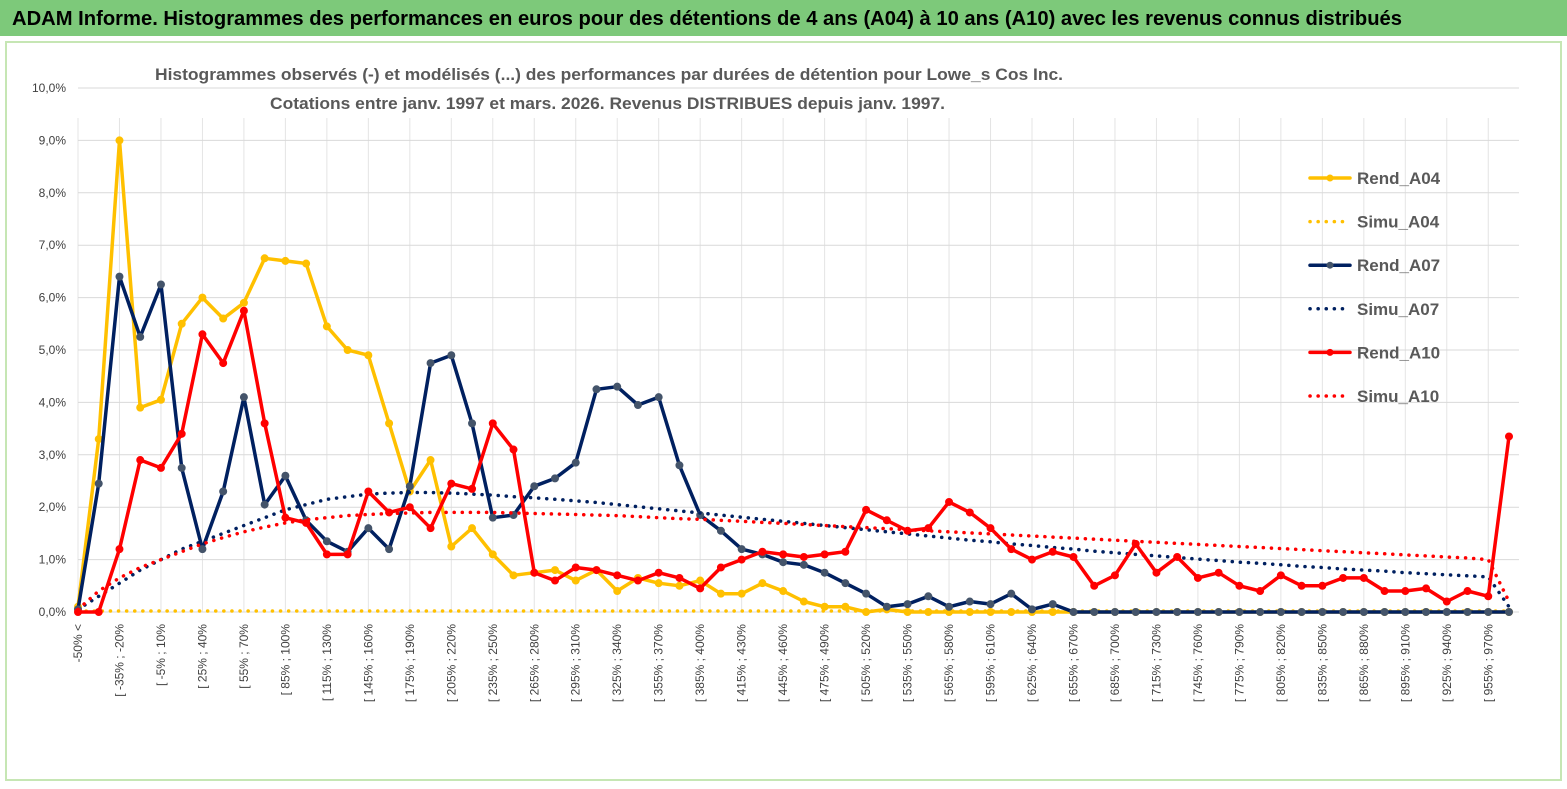 The height and width of the screenshot is (789, 1567). What do you see at coordinates (793, 561) in the screenshot?
I see `model-line` at bounding box center [793, 561].